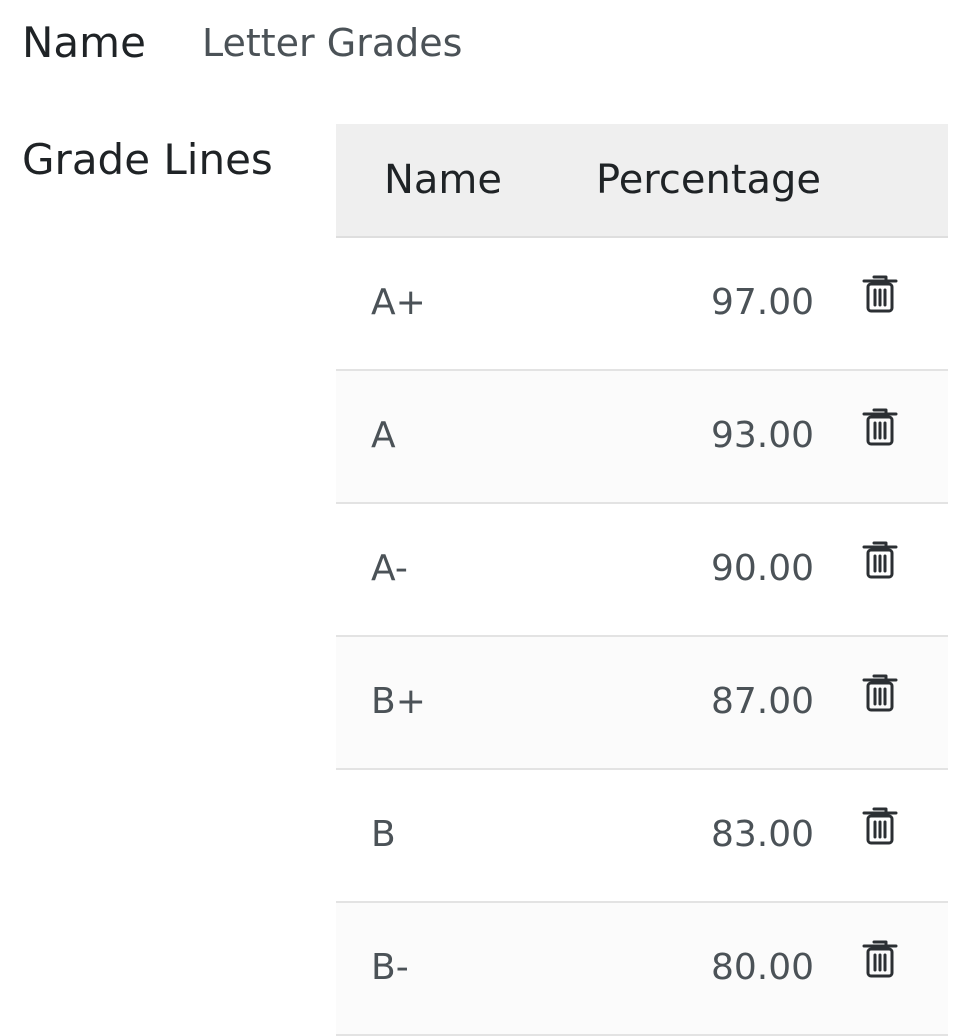  I want to click on table-header: Name Percentage, so click(642, 181).